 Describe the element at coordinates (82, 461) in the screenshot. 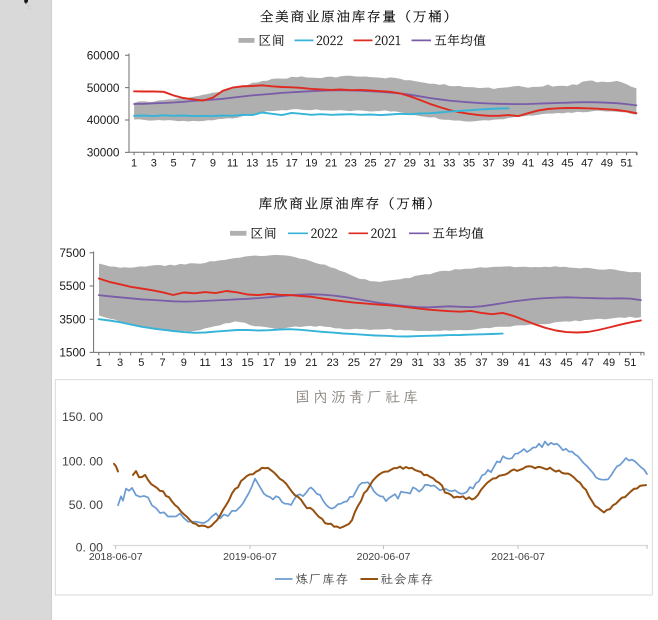

I see `svg-text: 100. 00` at that location.